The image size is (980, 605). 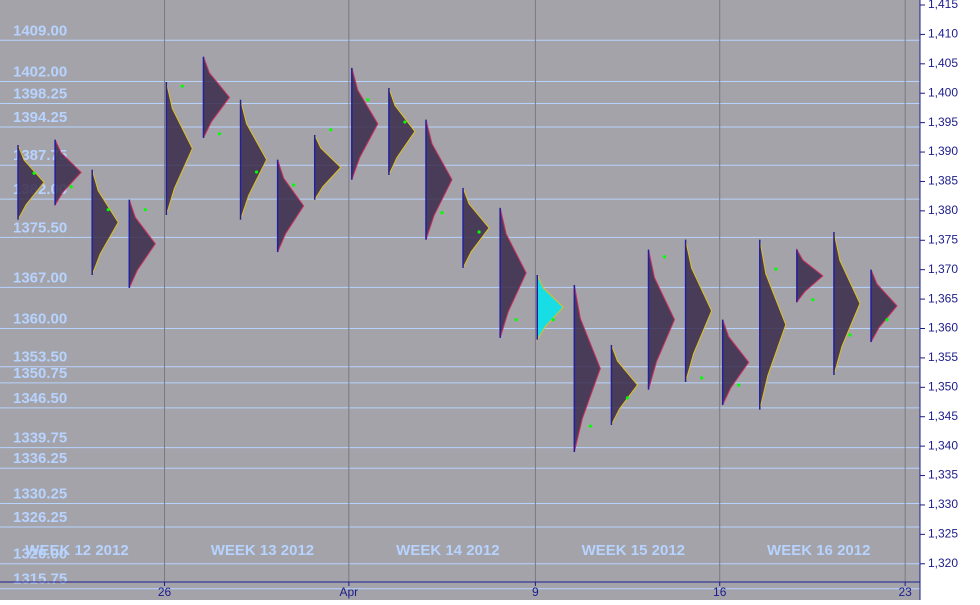 I want to click on x-tick-label: 9, so click(x=535, y=592).